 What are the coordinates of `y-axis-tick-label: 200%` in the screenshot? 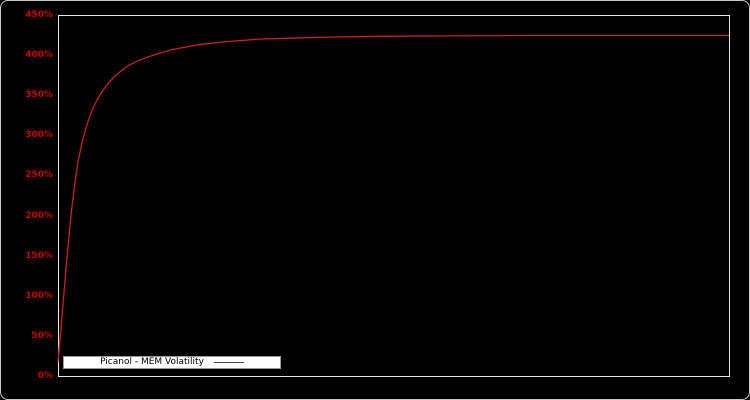 It's located at (39, 215).